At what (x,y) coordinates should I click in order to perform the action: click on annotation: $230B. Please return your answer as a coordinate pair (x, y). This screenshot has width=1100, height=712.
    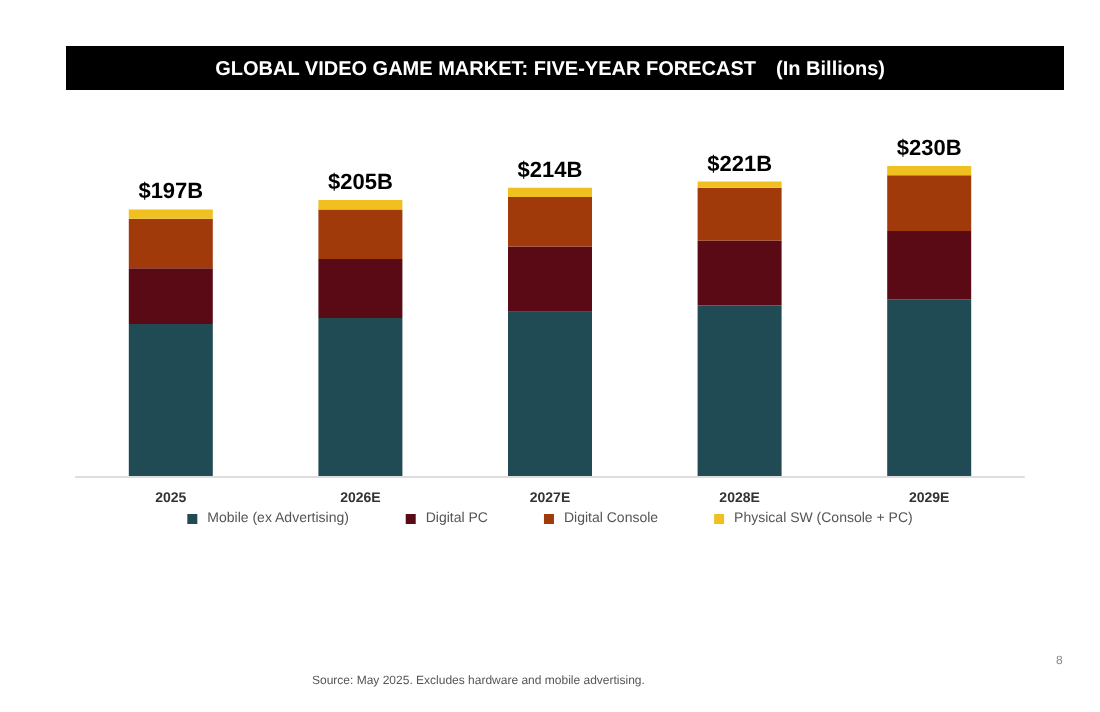
    Looking at the image, I should click on (929, 149).